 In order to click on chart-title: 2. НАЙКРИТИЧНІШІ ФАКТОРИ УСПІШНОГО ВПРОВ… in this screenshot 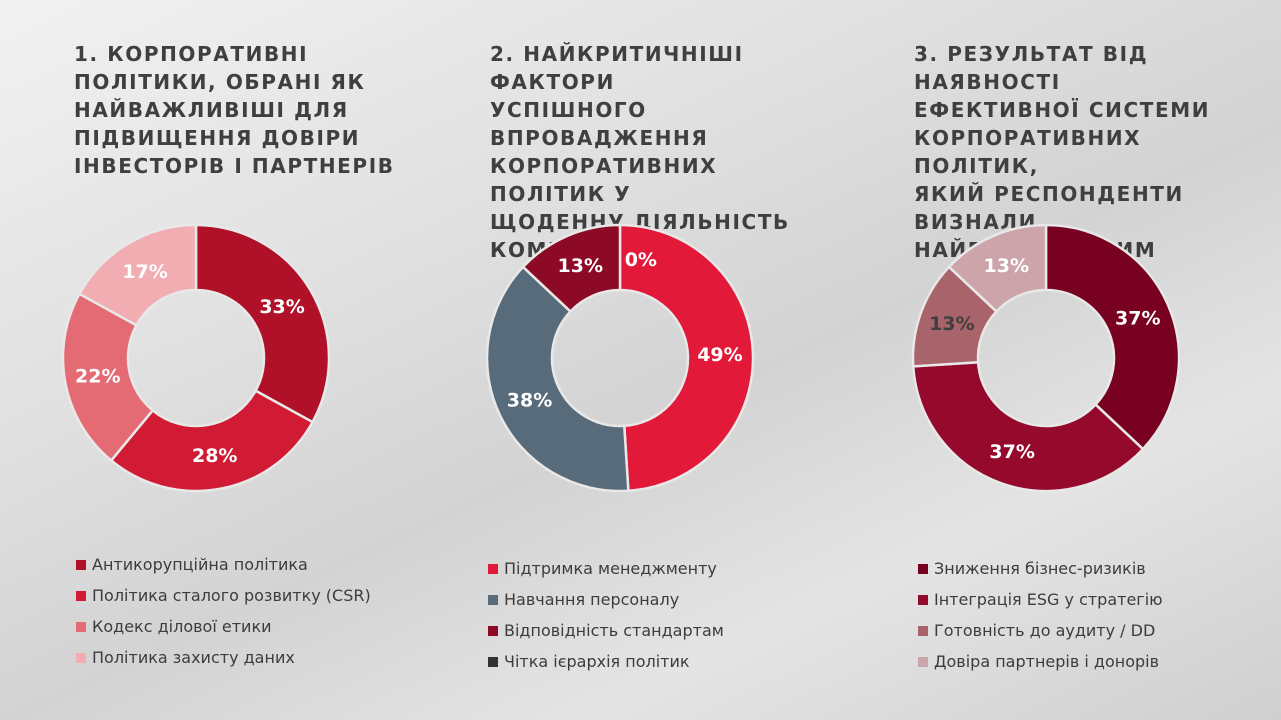, I will do `click(640, 152)`.